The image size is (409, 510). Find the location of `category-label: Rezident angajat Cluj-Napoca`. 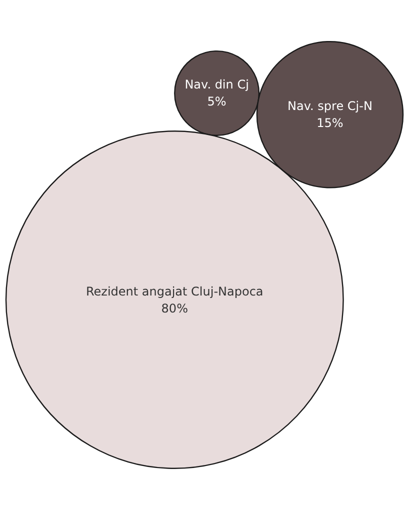

category-label: Rezident angajat Cluj-Napoca is located at coordinates (175, 291).